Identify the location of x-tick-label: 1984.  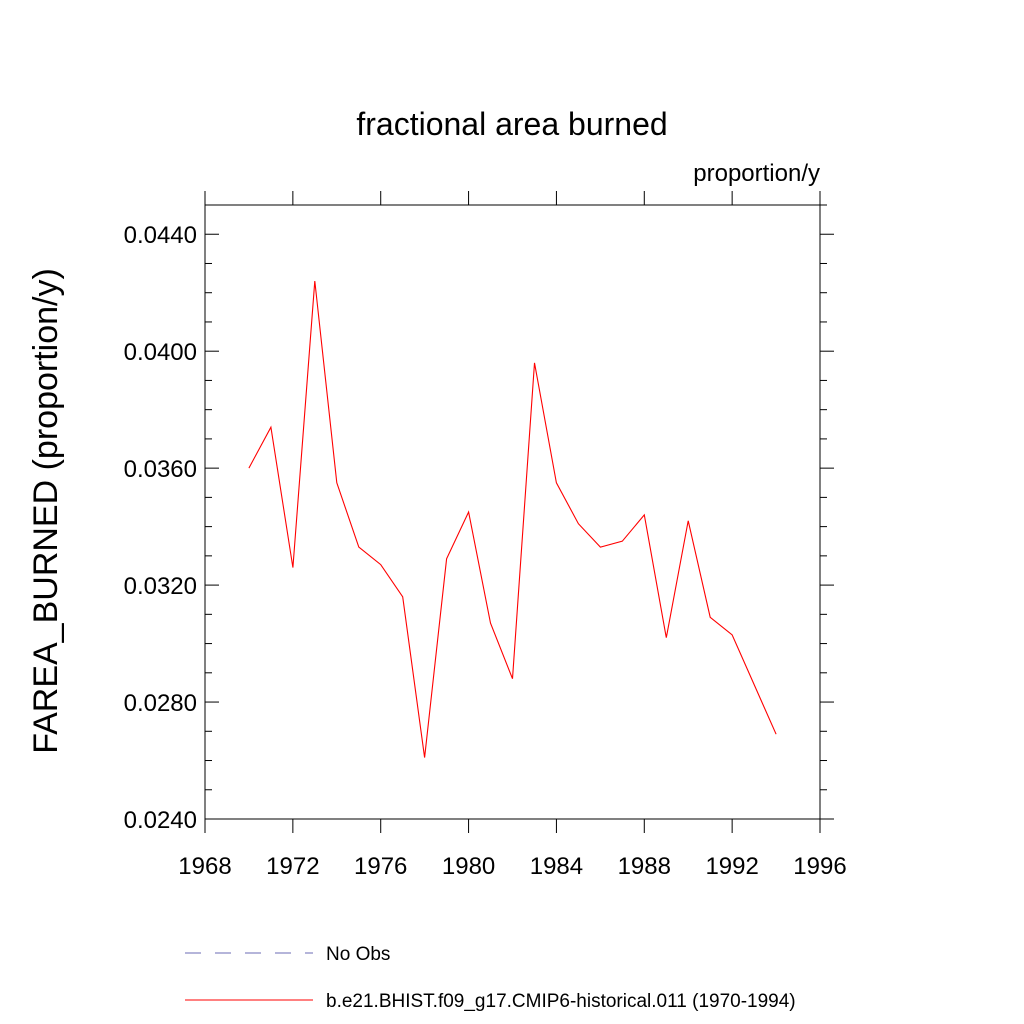
(556, 866).